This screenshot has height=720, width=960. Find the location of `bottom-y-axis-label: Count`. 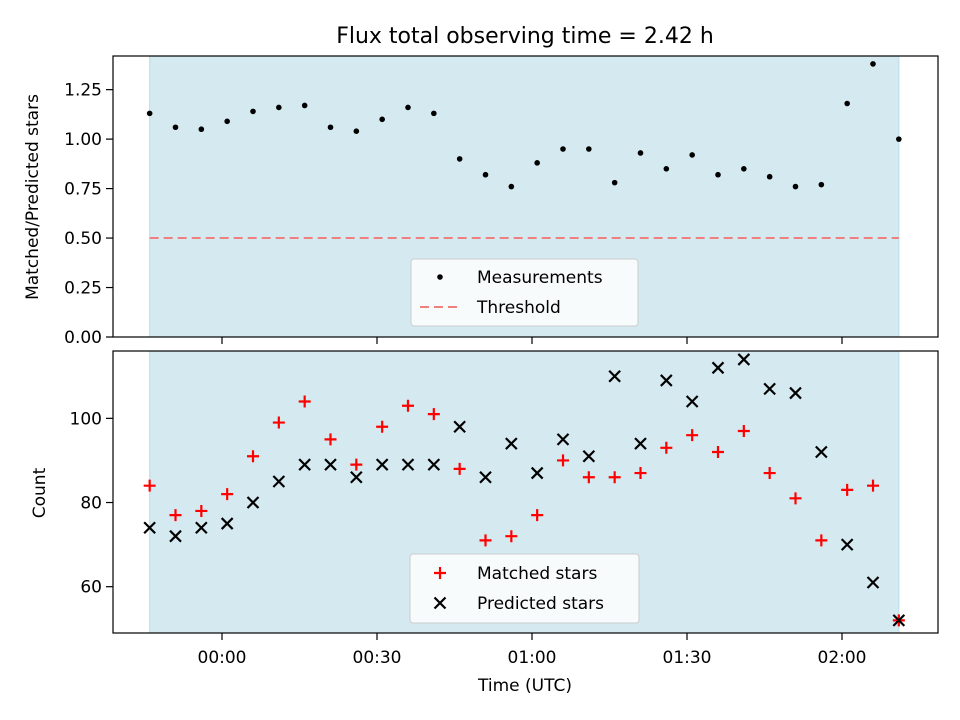

bottom-y-axis-label: Count is located at coordinates (40, 492).